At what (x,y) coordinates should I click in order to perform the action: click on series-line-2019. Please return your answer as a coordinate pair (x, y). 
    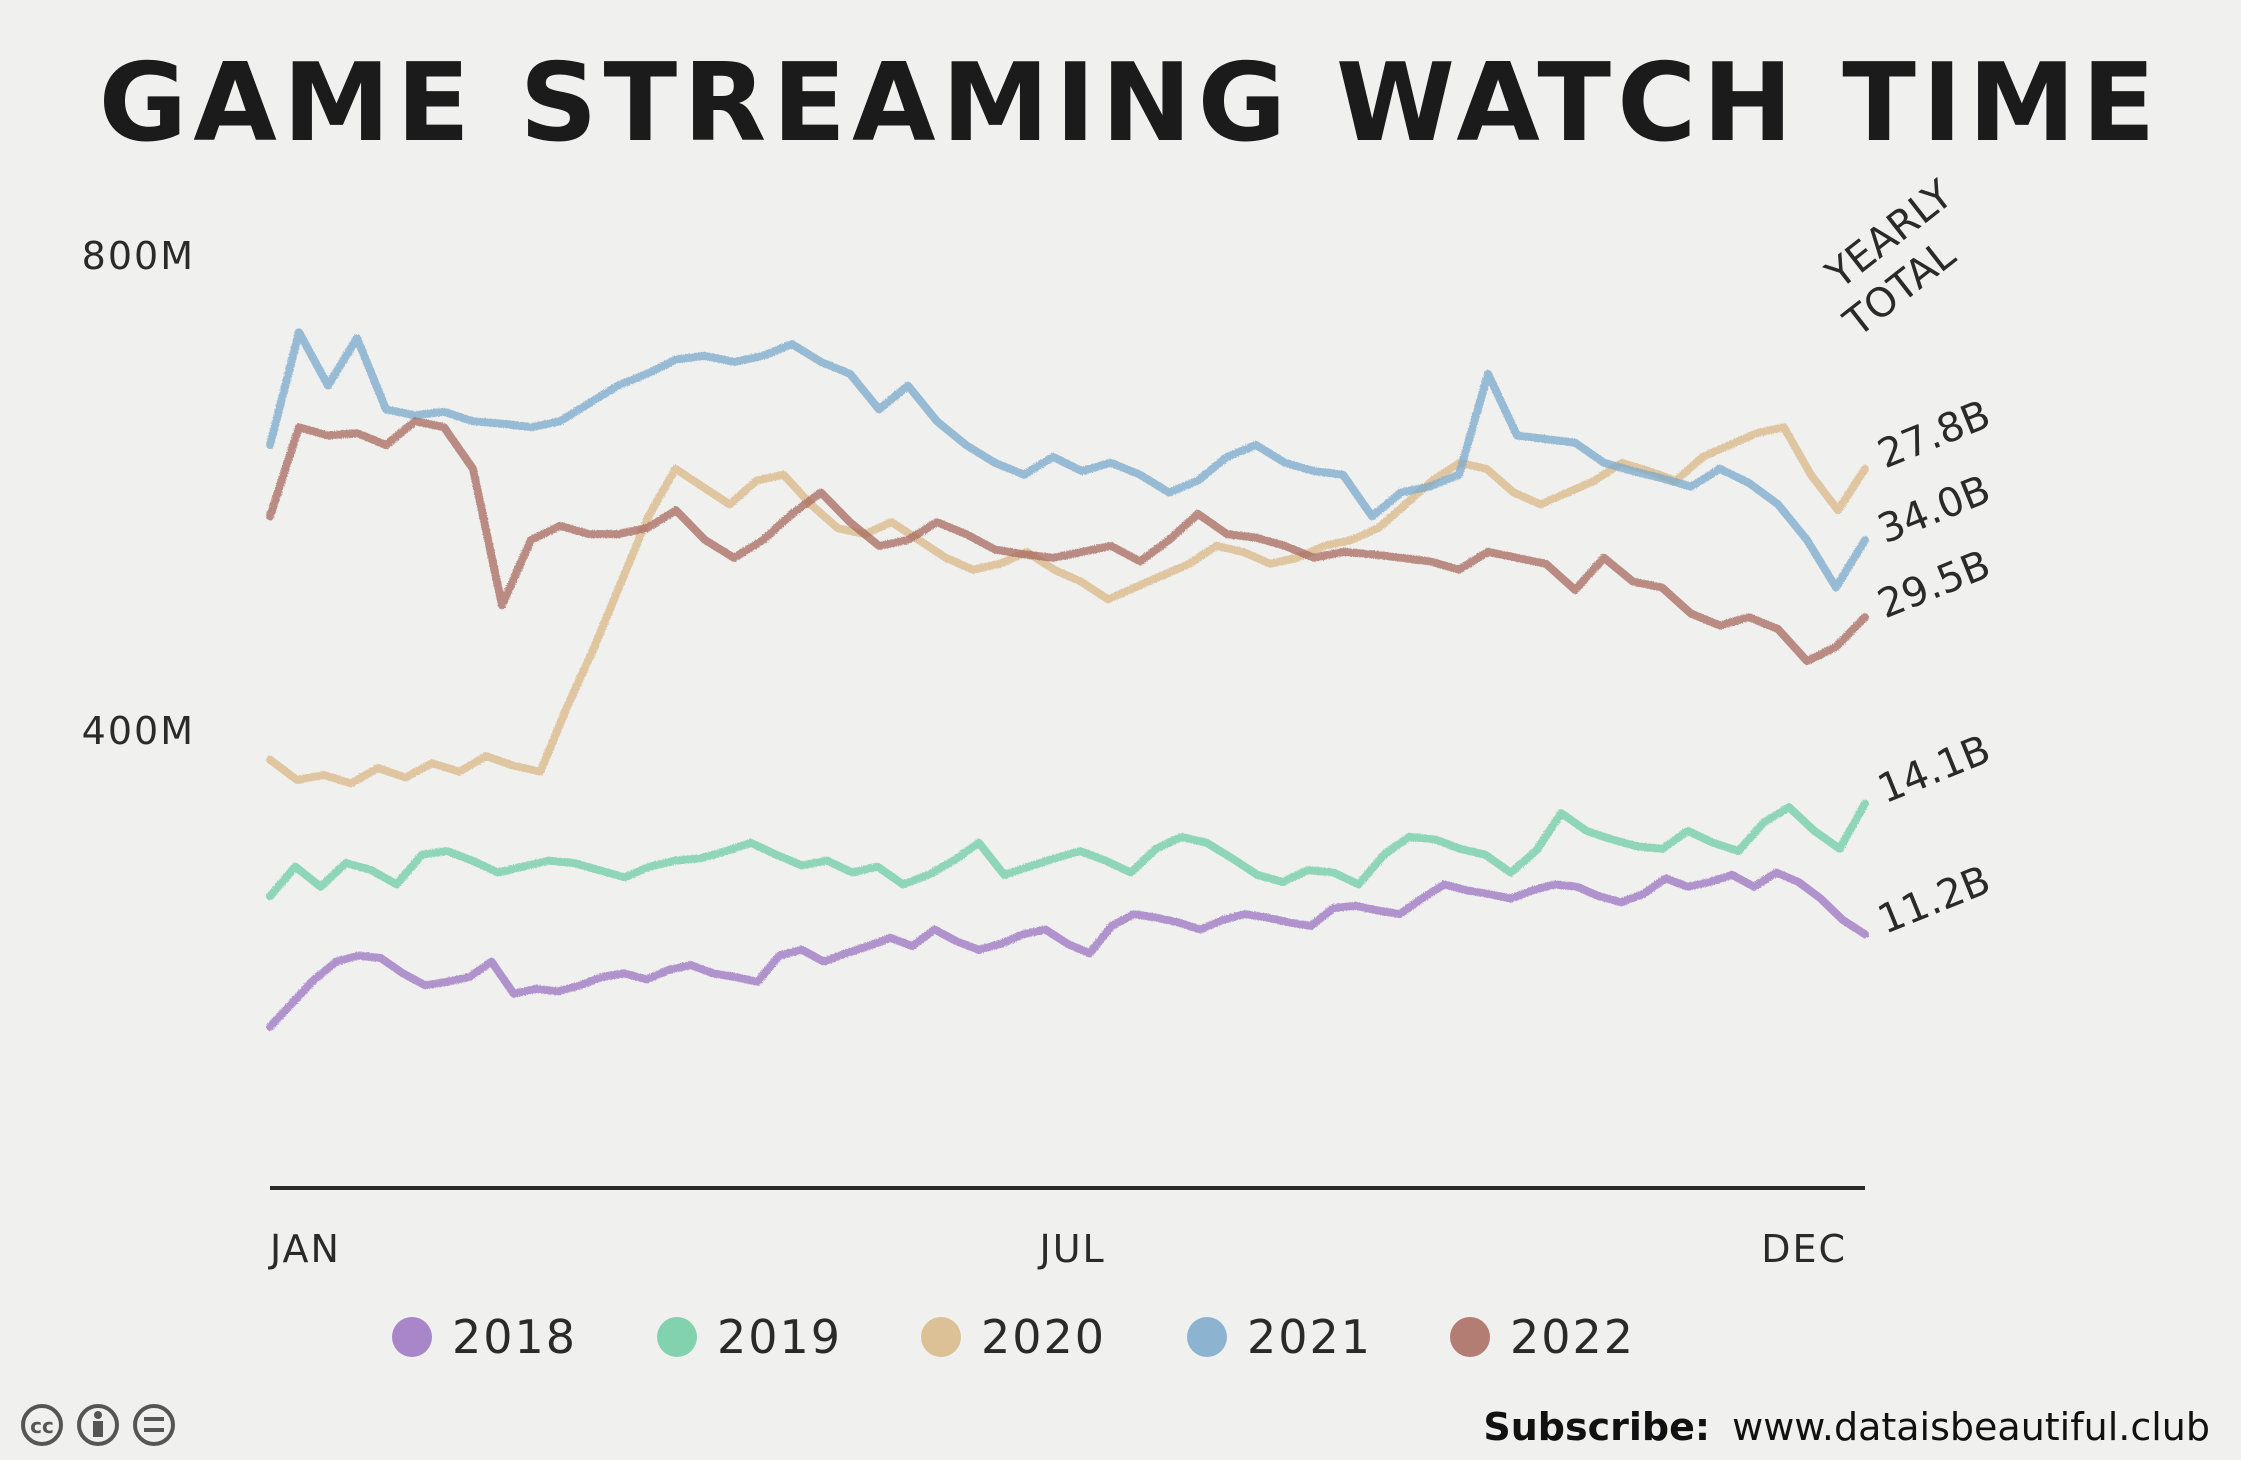
    Looking at the image, I should click on (1067, 850).